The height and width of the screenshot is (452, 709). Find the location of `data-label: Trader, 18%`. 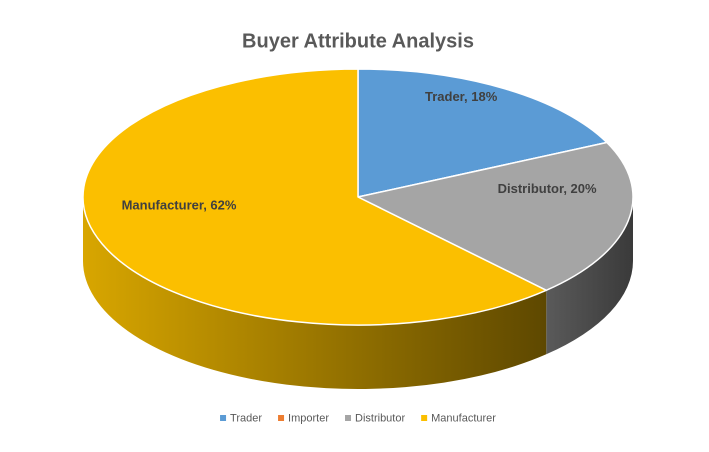

data-label: Trader, 18% is located at coordinates (461, 96).